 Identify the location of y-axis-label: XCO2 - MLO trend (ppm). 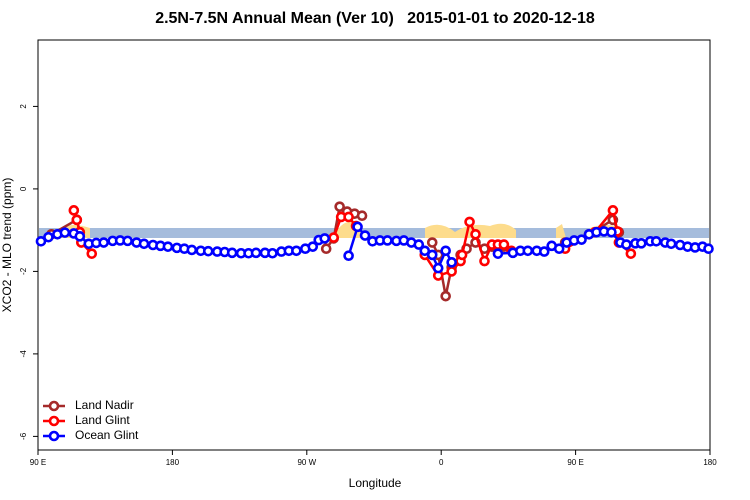
(7, 245).